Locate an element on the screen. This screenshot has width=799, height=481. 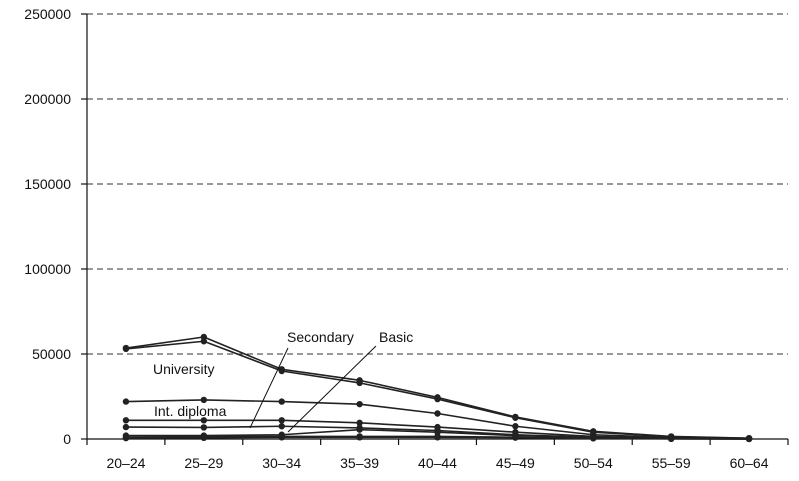
annotation-int-diploma: Int. diploma is located at coordinates (190, 411).